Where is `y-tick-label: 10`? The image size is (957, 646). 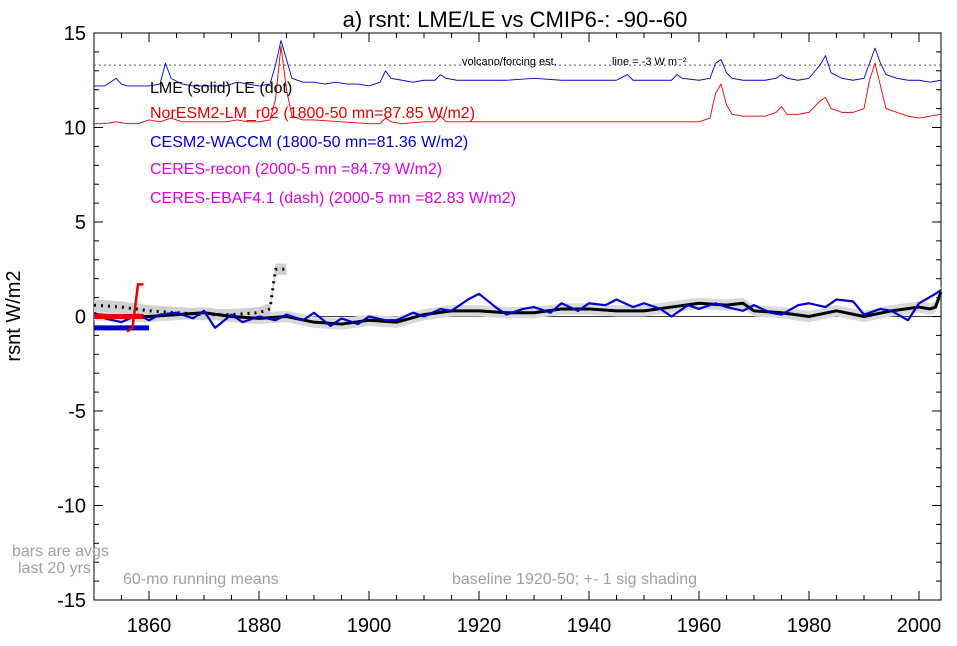
y-tick-label: 10 is located at coordinates (75, 129).